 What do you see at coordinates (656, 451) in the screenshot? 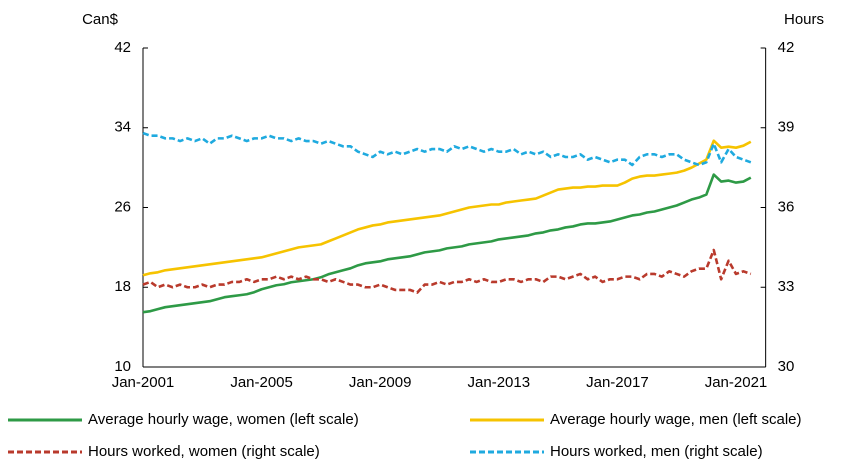
I see `legend-label: Hours worked, men (right scale)` at bounding box center [656, 451].